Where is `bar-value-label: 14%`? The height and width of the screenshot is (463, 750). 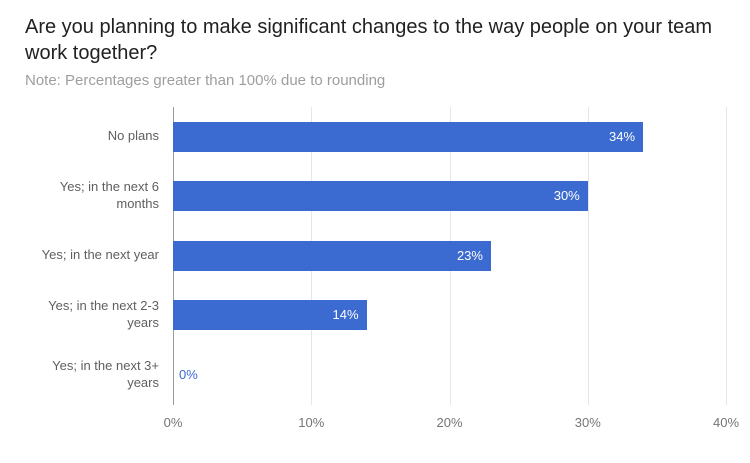 bar-value-label: 14% is located at coordinates (345, 315).